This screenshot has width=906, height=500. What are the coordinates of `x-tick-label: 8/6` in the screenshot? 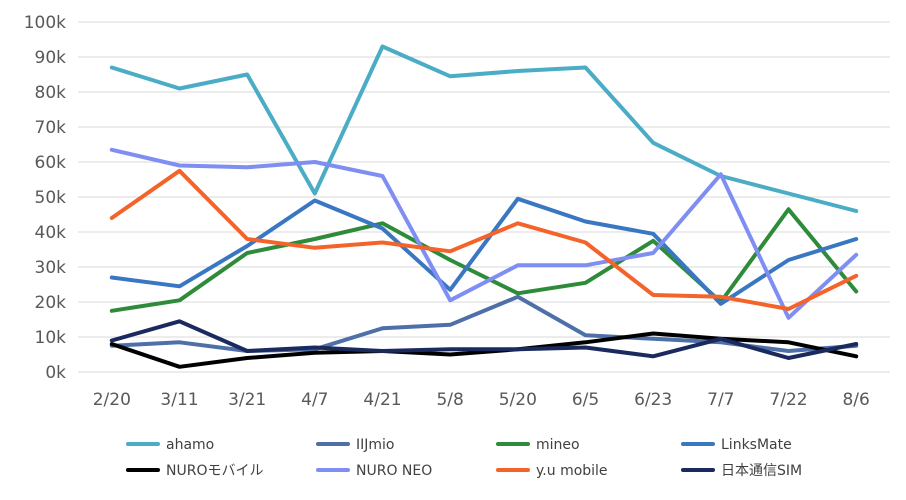 It's located at (855, 400).